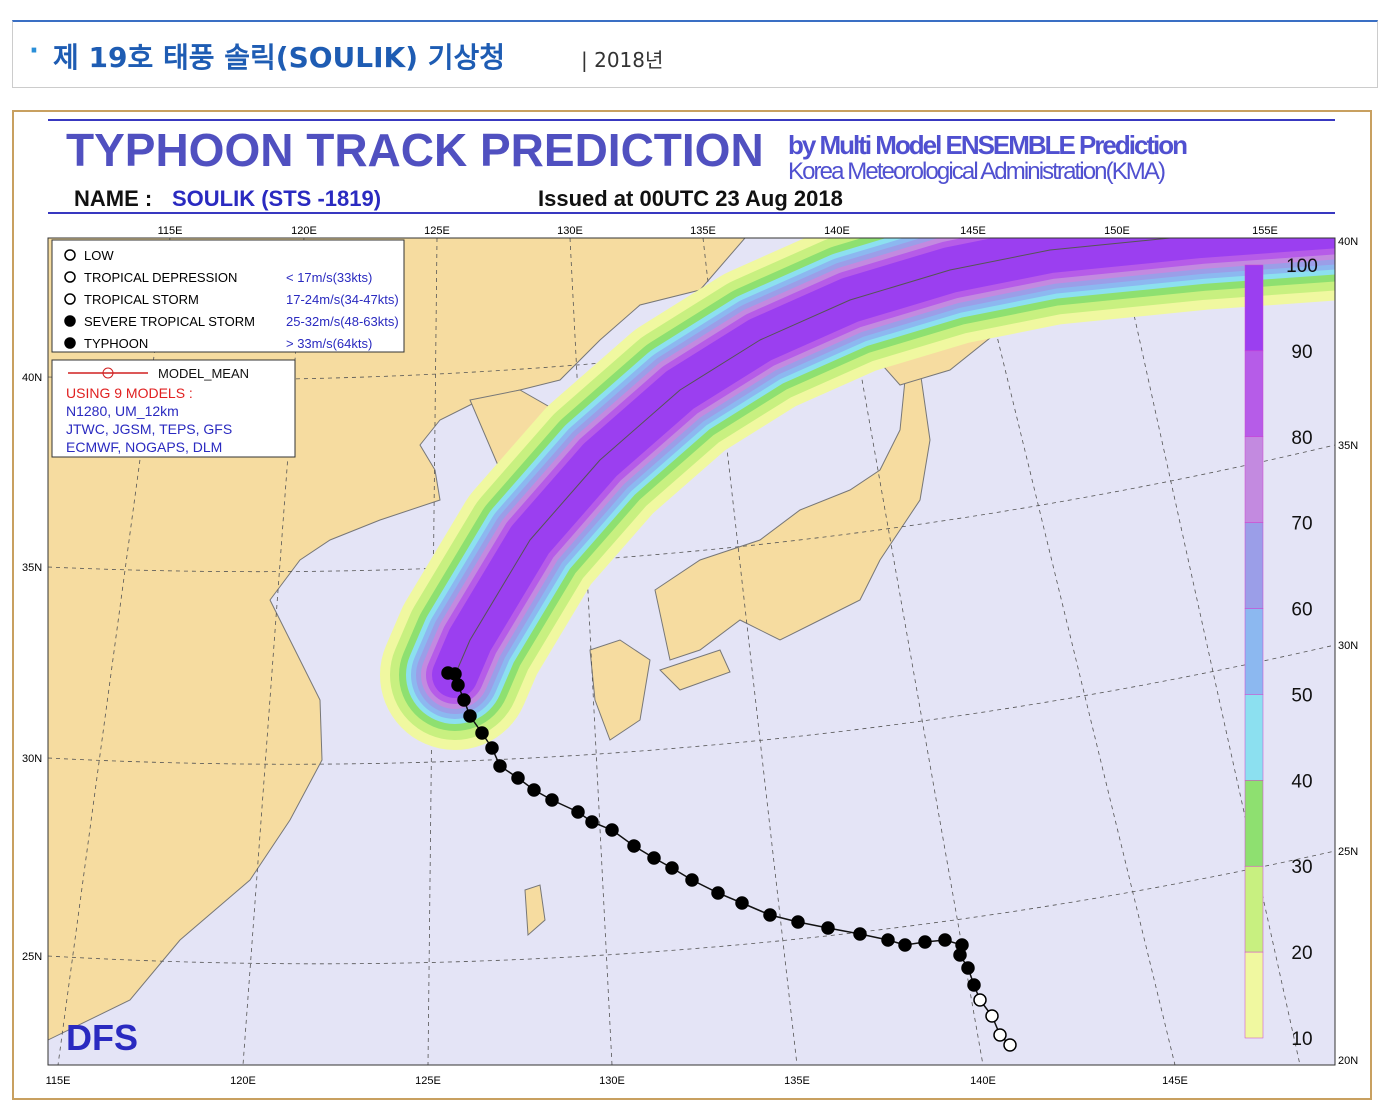  I want to click on legend-label: TROPICAL STORM, so click(141, 299).